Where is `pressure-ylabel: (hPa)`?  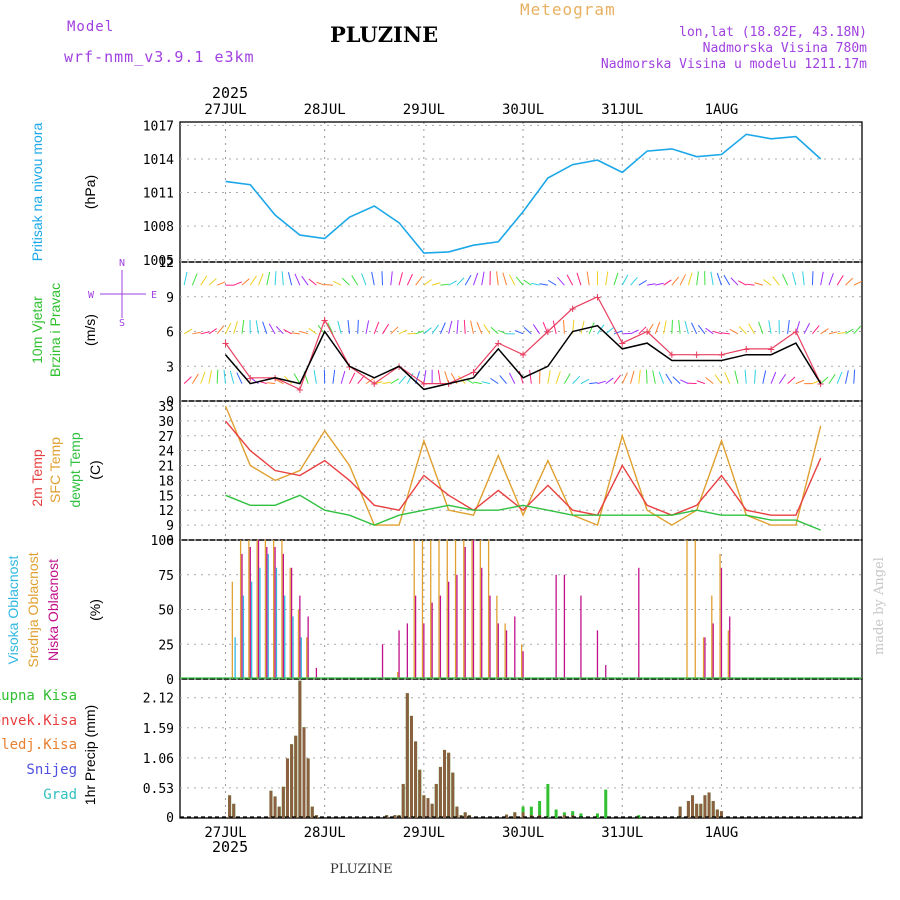 pressure-ylabel: (hPa) is located at coordinates (90, 192).